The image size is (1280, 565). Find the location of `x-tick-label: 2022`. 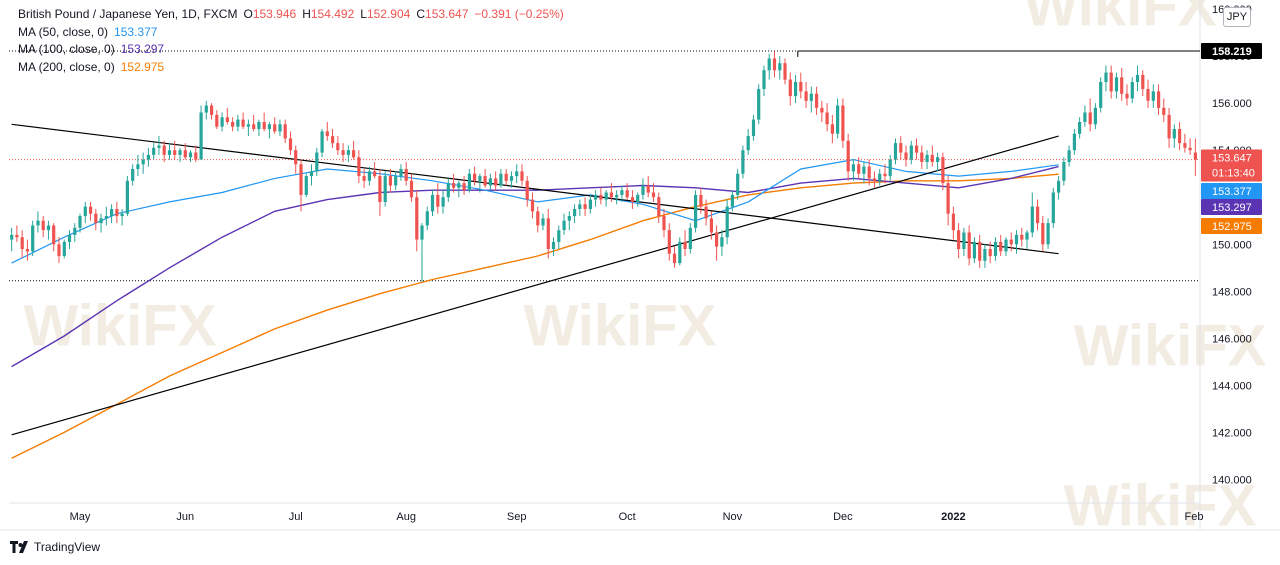

x-tick-label: 2022 is located at coordinates (953, 517).